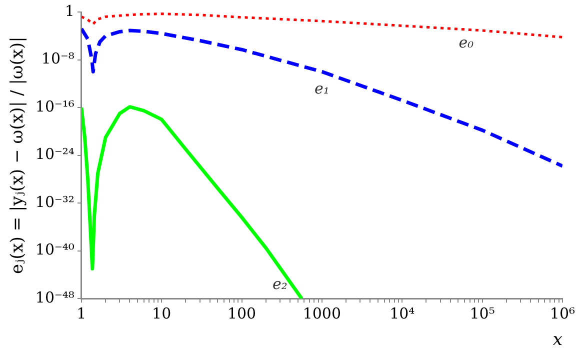 The height and width of the screenshot is (355, 578). What do you see at coordinates (563, 313) in the screenshot?
I see `x-tick-label: 10⁶` at bounding box center [563, 313].